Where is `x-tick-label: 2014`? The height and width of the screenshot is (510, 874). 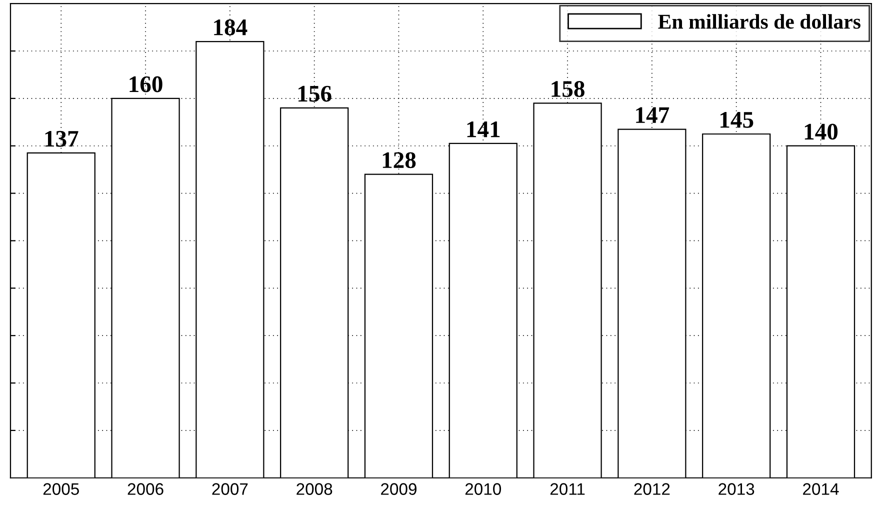 x-tick-label: 2014 is located at coordinates (821, 489).